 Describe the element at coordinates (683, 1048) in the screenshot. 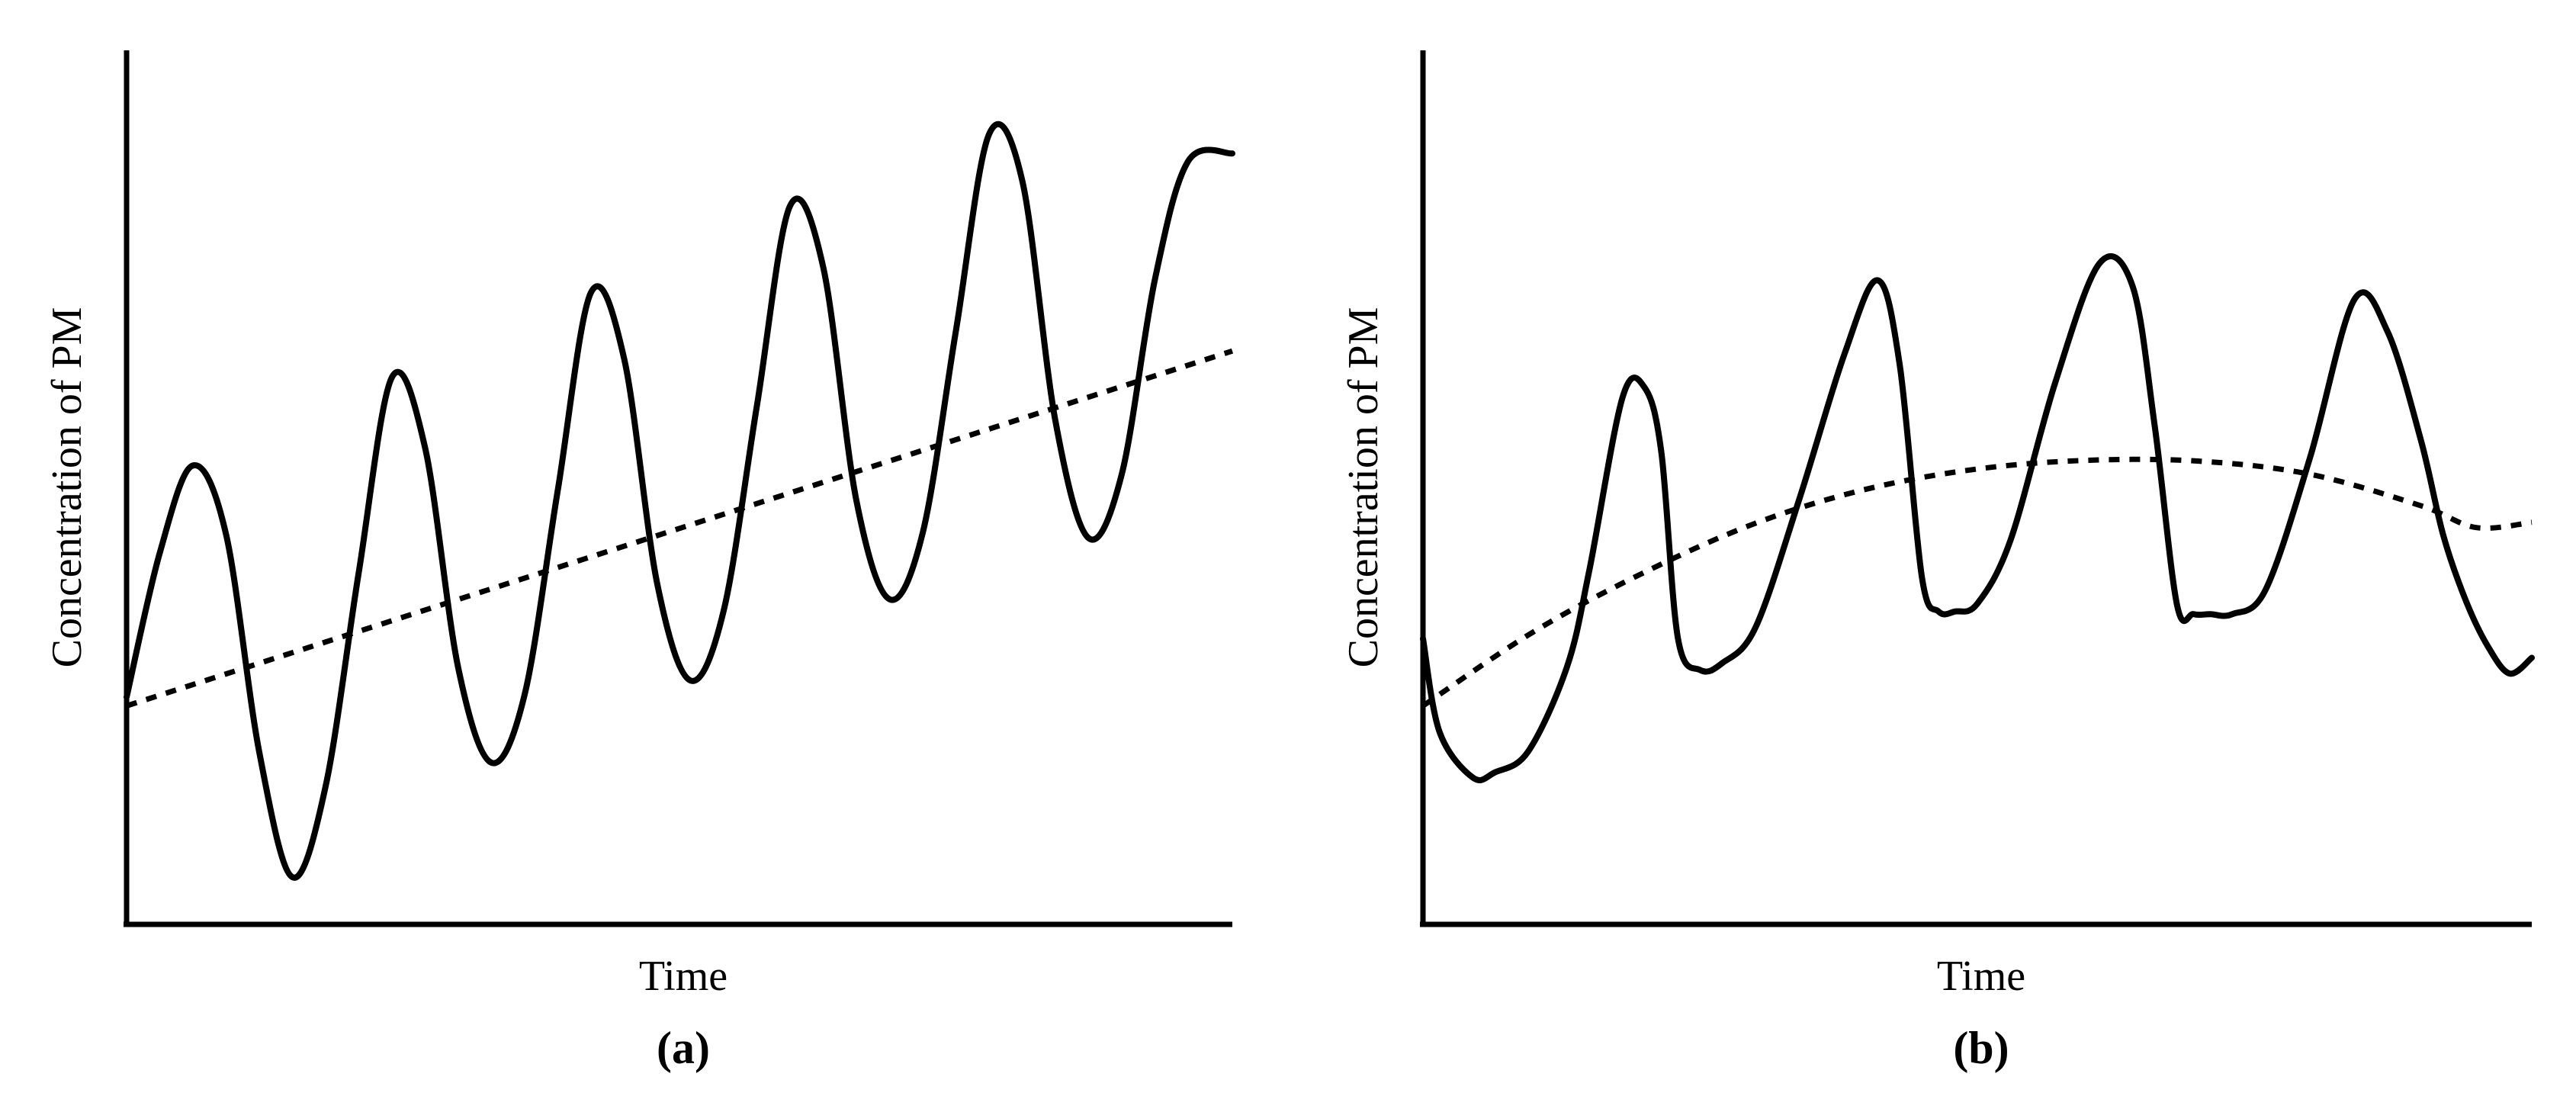

I see `panel-label-a: (a)` at that location.